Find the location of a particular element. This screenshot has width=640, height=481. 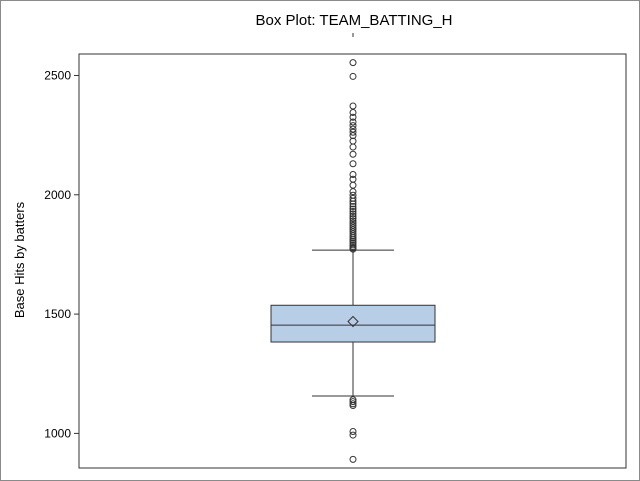

mean-marker is located at coordinates (353, 321).